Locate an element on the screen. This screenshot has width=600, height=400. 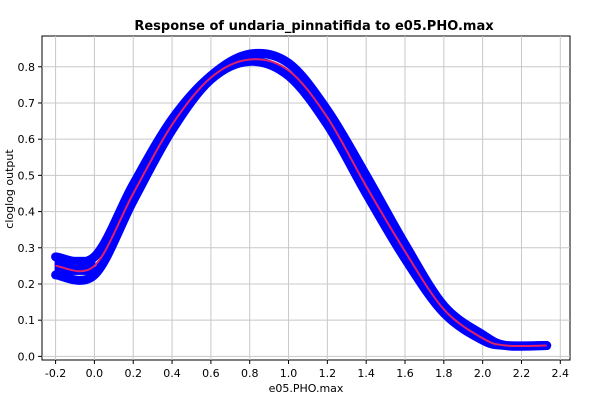
x-tick-label: 0.6 is located at coordinates (211, 373).